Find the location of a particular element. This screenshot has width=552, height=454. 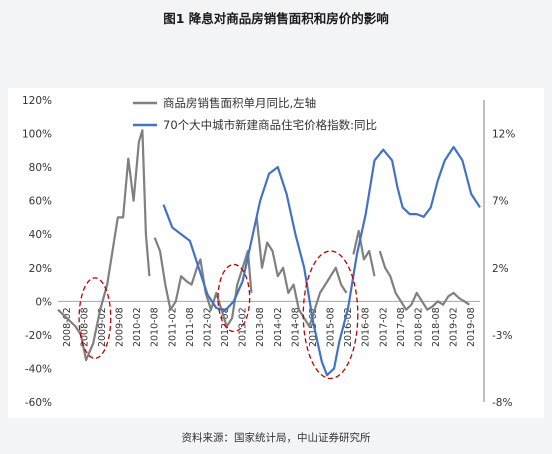

right-axis-tick-label: 2% is located at coordinates (500, 269).